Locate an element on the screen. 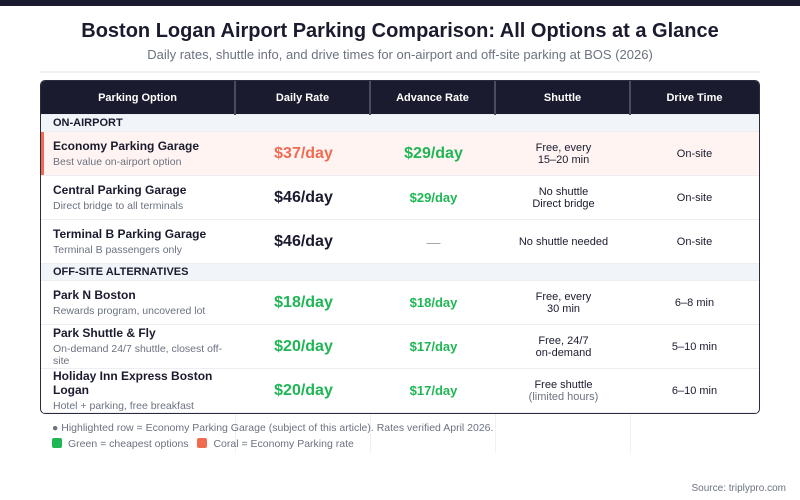  source: Source: triplypro.com is located at coordinates (738, 488).